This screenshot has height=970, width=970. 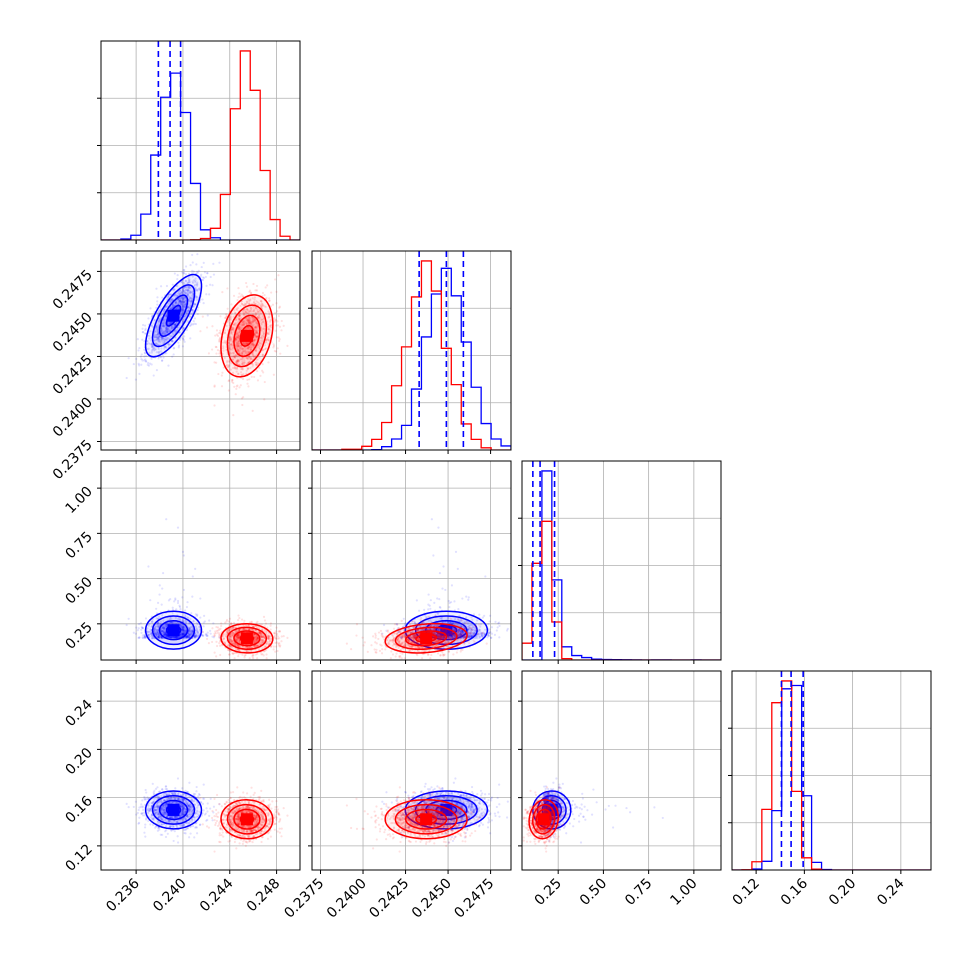 What do you see at coordinates (347, 899) in the screenshot?
I see `x-tick-label-1-1: 0.2400` at bounding box center [347, 899].